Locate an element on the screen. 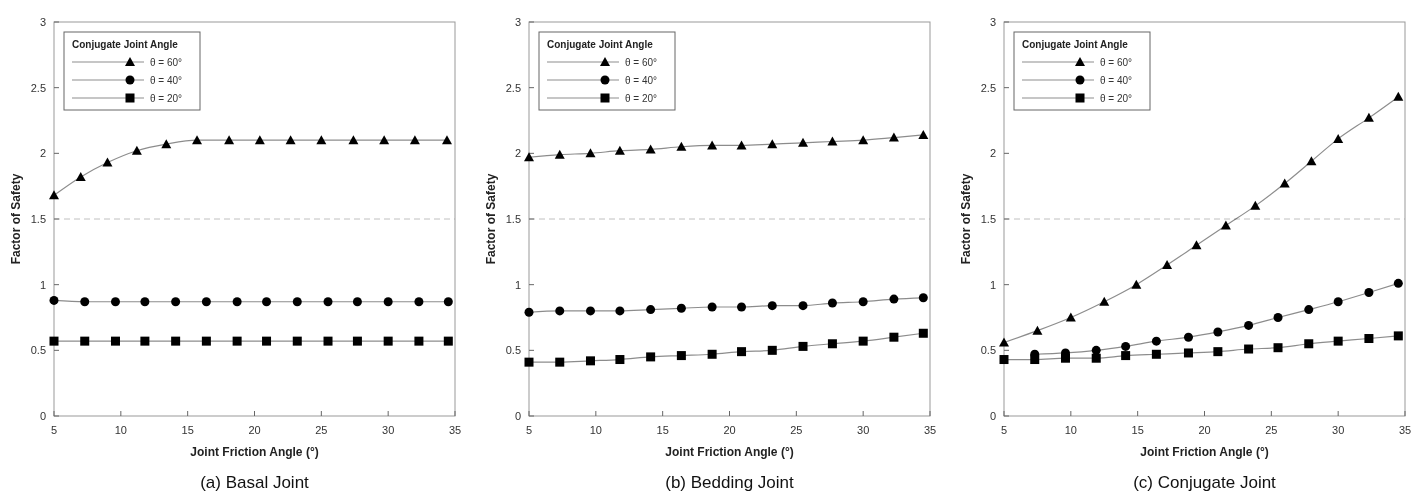 This screenshot has height=498, width=1425. y-axis-title: Factor of Safety is located at coordinates (966, 219).